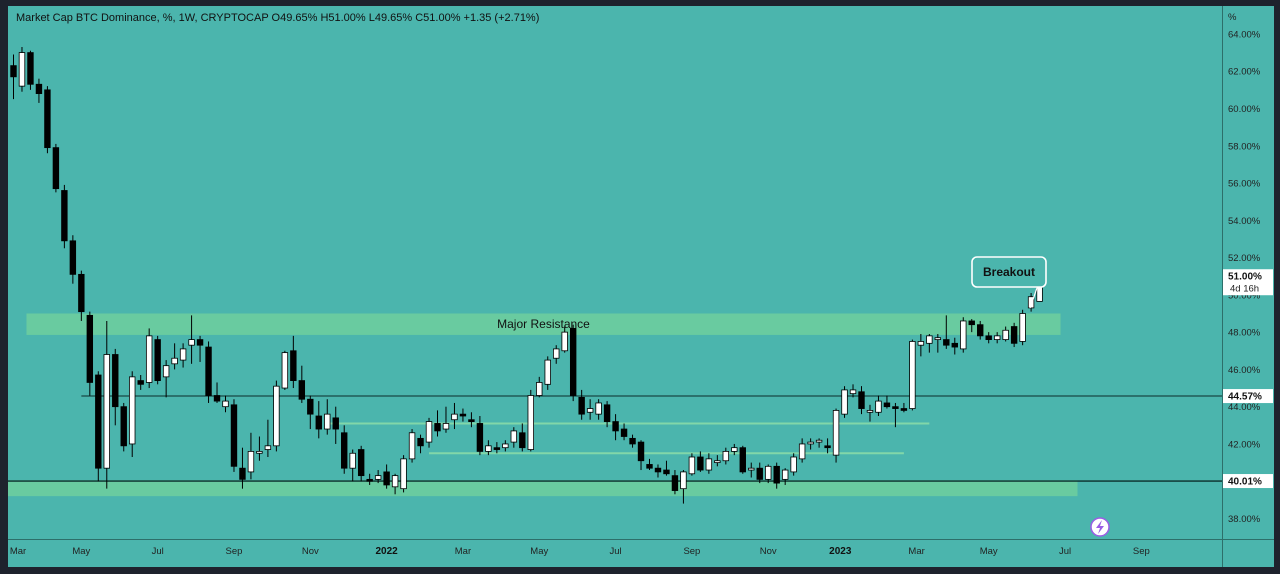  I want to click on lightning-bolt-icon, so click(1100, 527).